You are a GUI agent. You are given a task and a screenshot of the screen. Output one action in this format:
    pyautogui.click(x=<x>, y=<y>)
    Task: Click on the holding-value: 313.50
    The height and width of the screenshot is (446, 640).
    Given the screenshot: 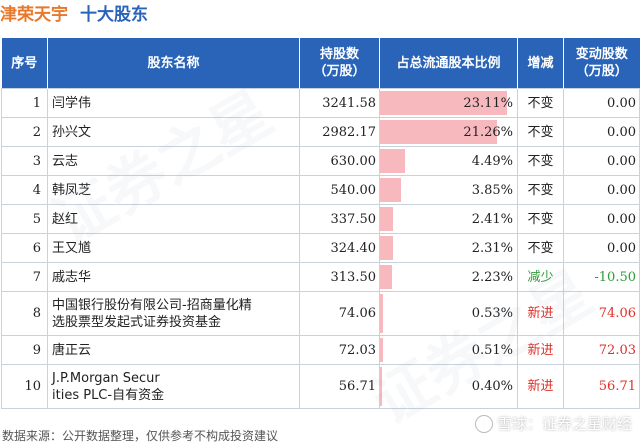 What is the action you would take?
    pyautogui.click(x=339, y=277)
    